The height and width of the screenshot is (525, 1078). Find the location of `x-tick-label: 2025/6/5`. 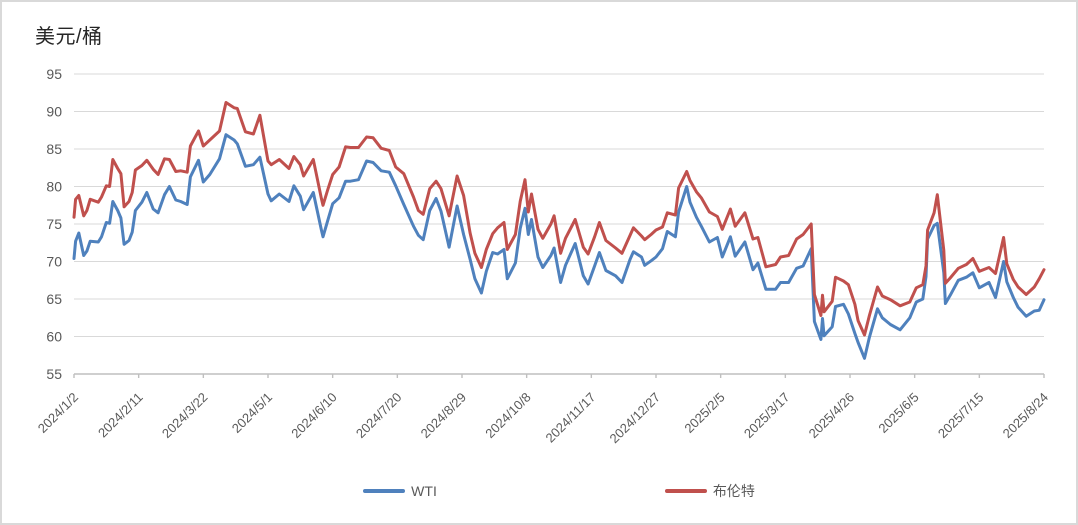

x-tick-label: 2025/6/5 is located at coordinates (898, 413).